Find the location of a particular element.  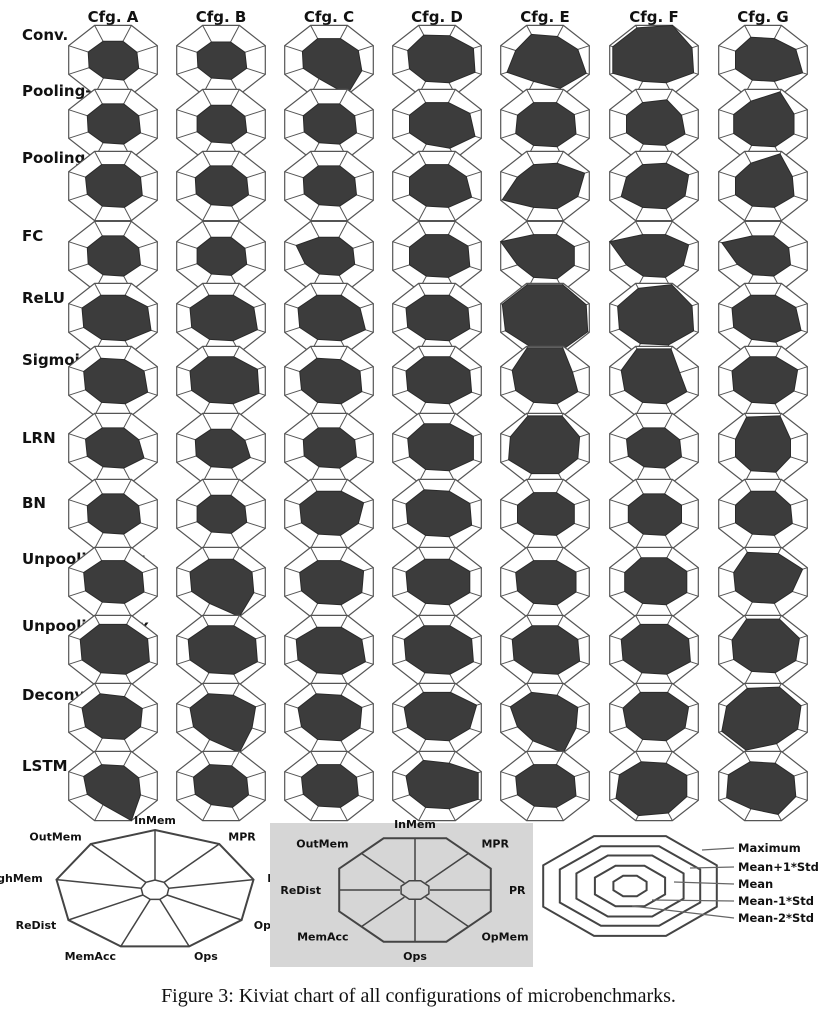

config-header-3: Cfg. D is located at coordinates (437, 17).